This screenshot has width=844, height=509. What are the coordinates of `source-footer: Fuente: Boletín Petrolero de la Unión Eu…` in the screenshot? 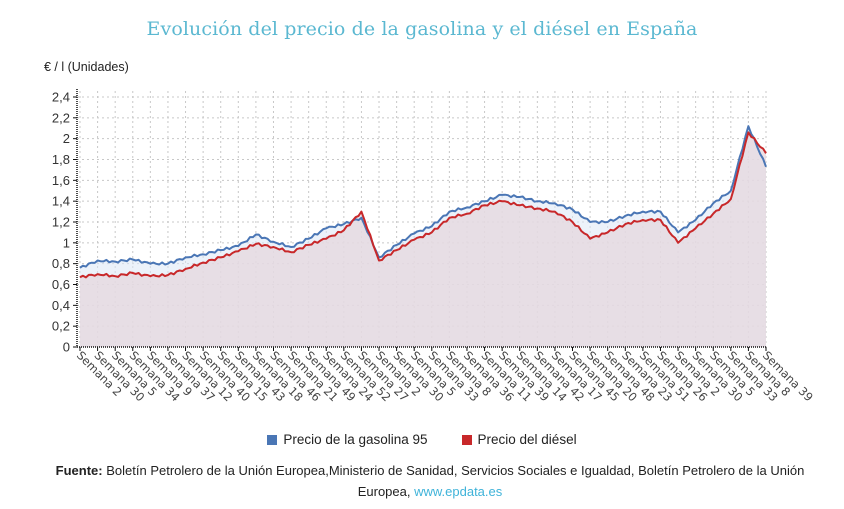 It's located at (430, 481).